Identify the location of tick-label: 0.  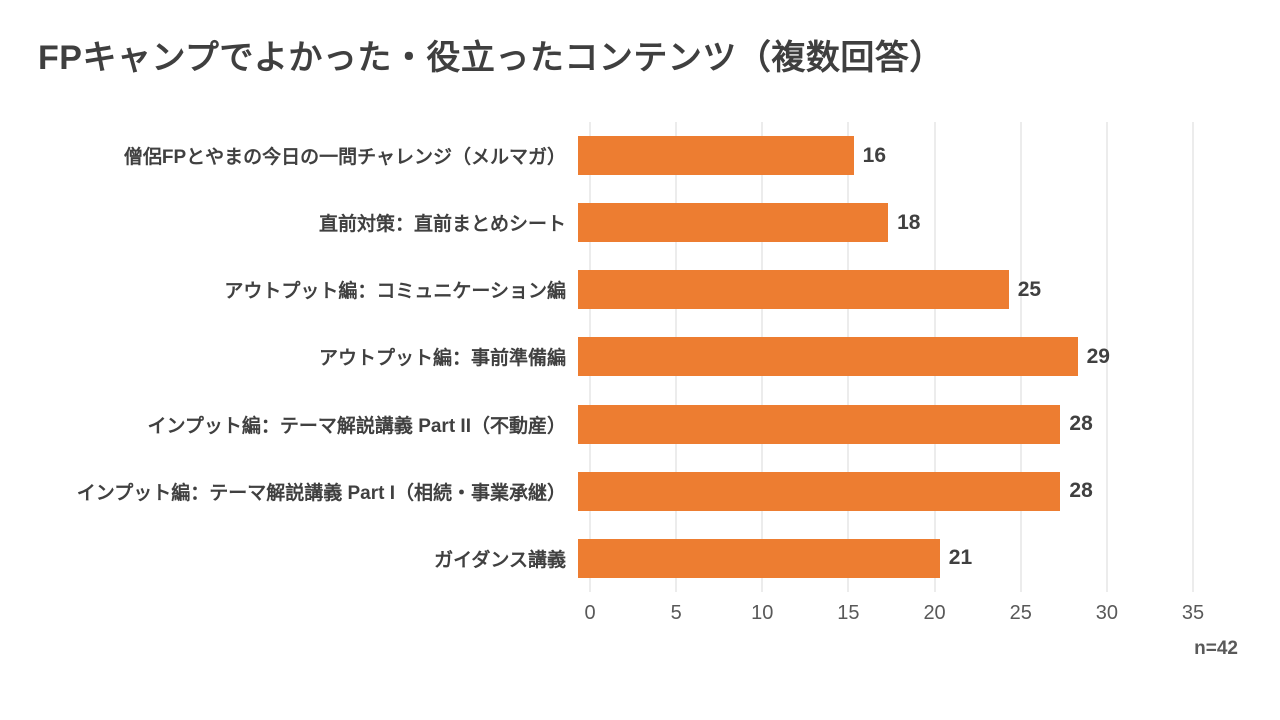
(590, 613).